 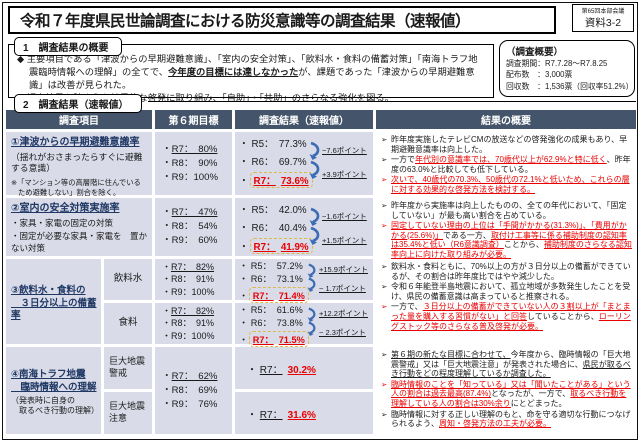 I want to click on row4-target-cell: ・R7： 62% ・R8： 69% ・R9： 76%, so click(x=193, y=390).